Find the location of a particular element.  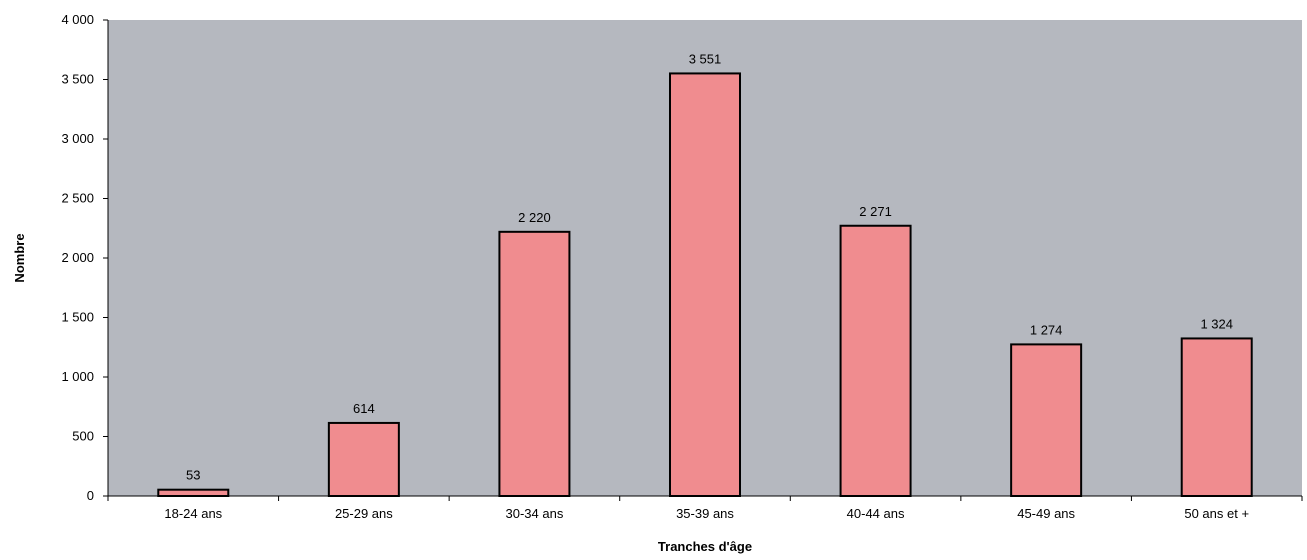

y-tick-label: 0 is located at coordinates (90, 495).